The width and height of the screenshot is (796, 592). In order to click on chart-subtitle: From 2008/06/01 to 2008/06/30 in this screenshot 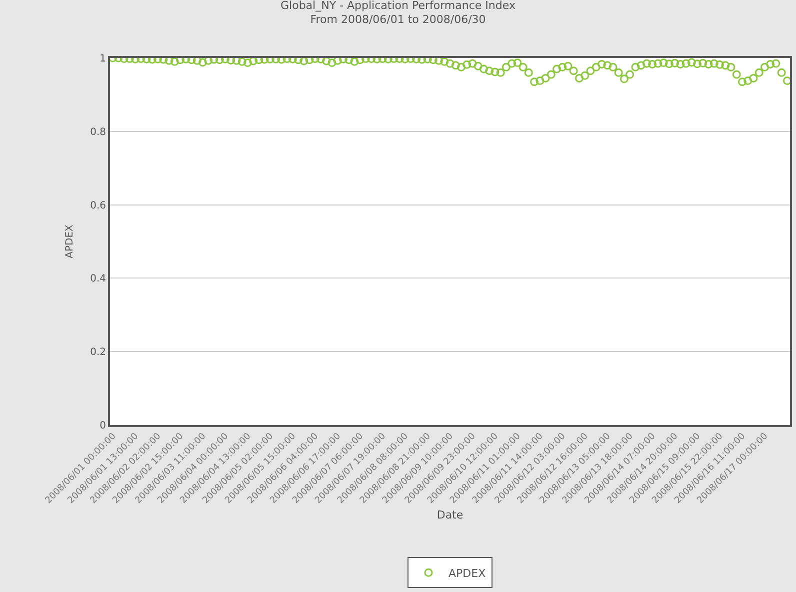, I will do `click(398, 19)`.